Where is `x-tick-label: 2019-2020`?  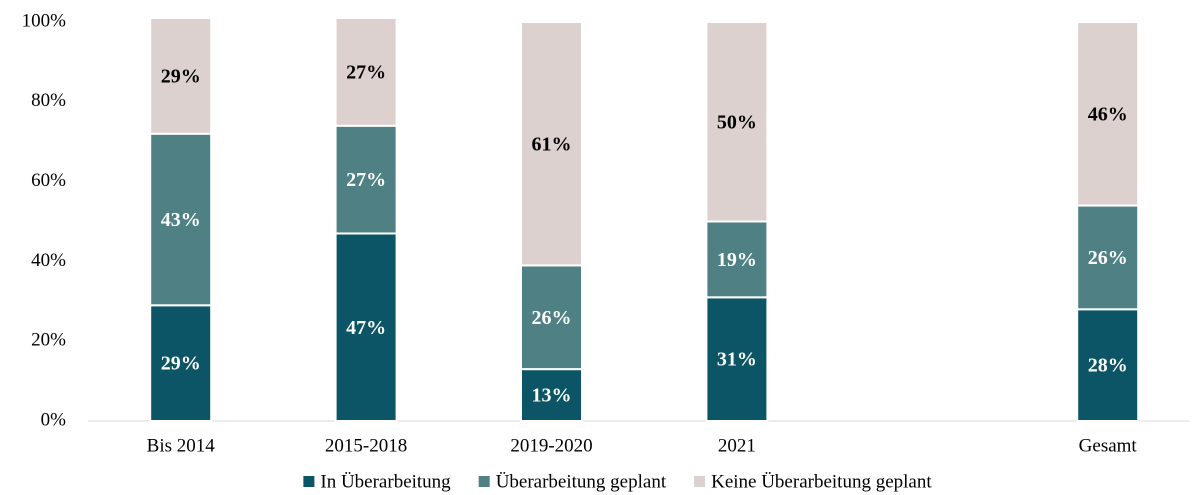
x-tick-label: 2019-2020 is located at coordinates (551, 445).